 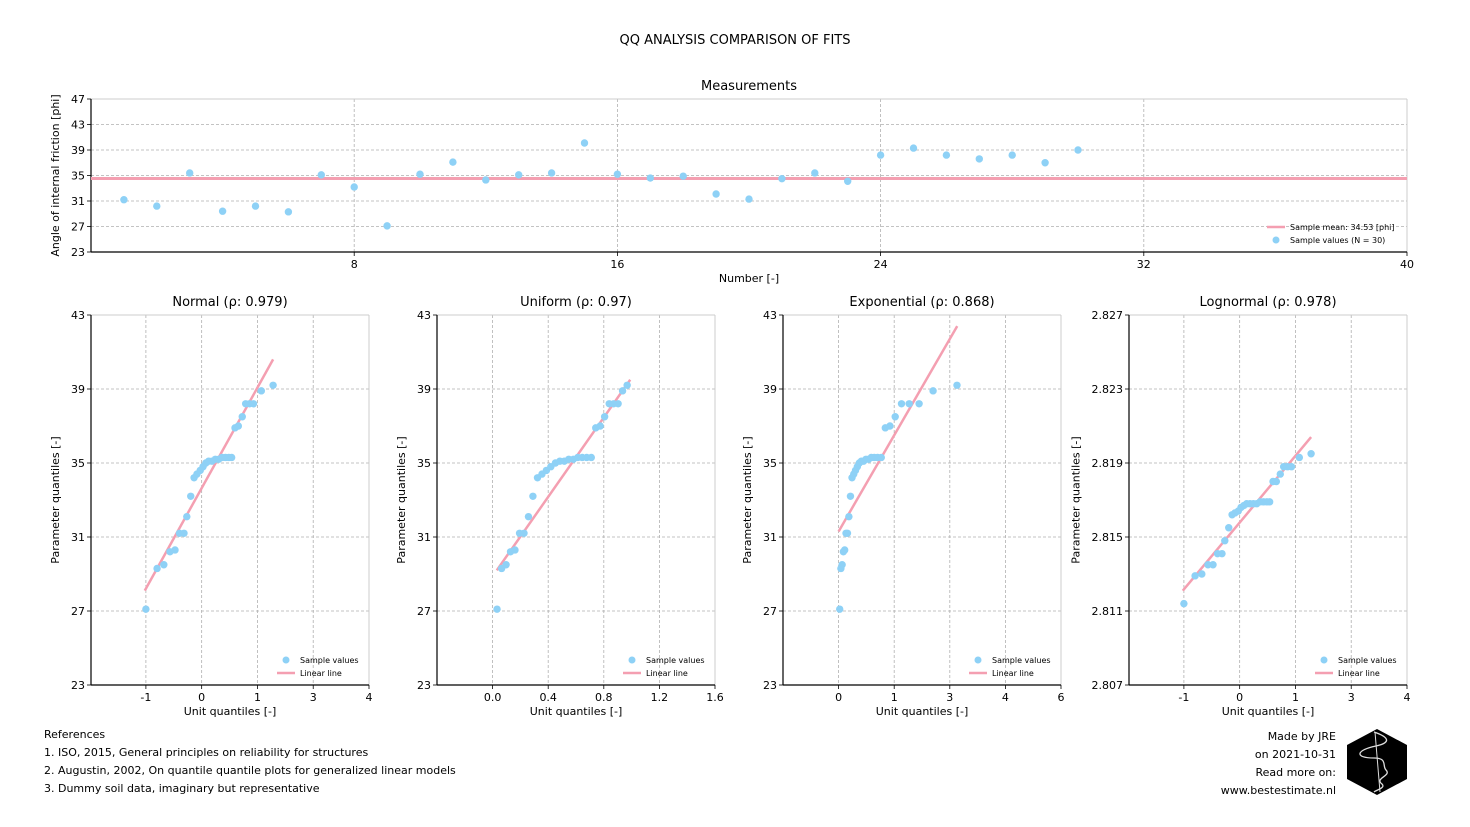 What do you see at coordinates (1301, 736) in the screenshot?
I see `credits-author: Made by JRE` at bounding box center [1301, 736].